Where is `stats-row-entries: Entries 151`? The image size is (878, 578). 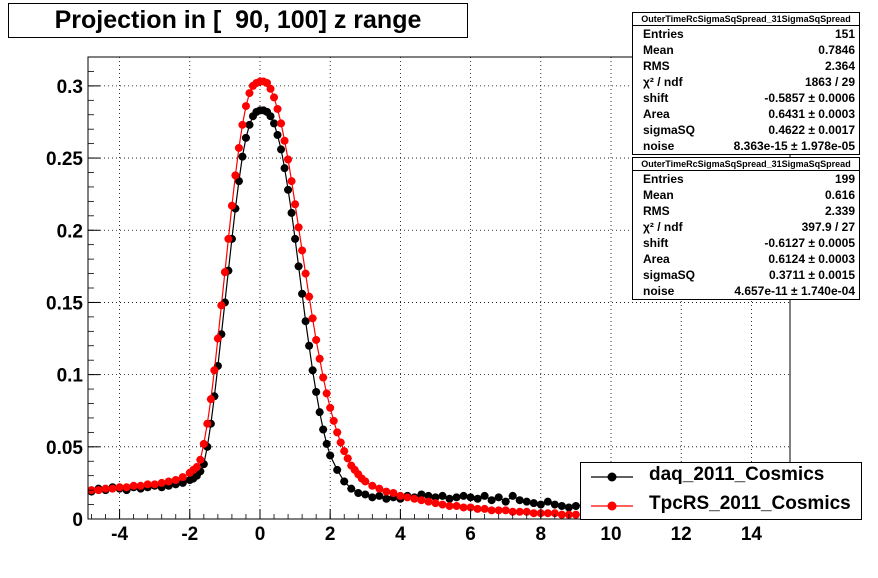 stats-row-entries: Entries 151 is located at coordinates (746, 34).